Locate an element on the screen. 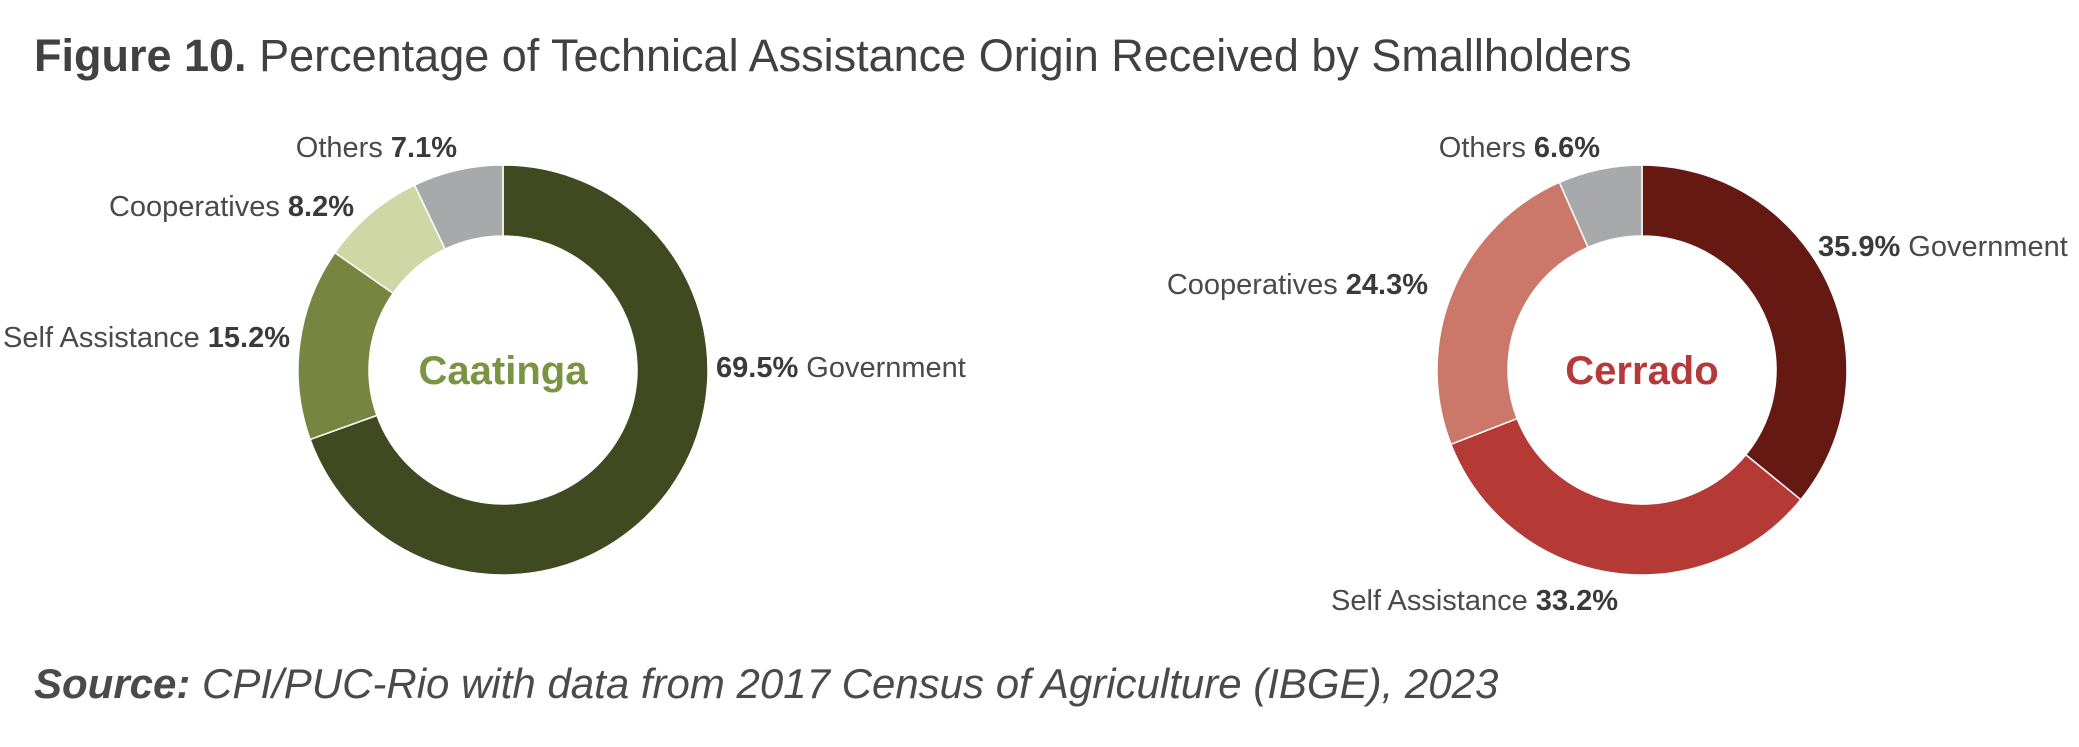  figure-number: Figure 10. is located at coordinates (140, 55).